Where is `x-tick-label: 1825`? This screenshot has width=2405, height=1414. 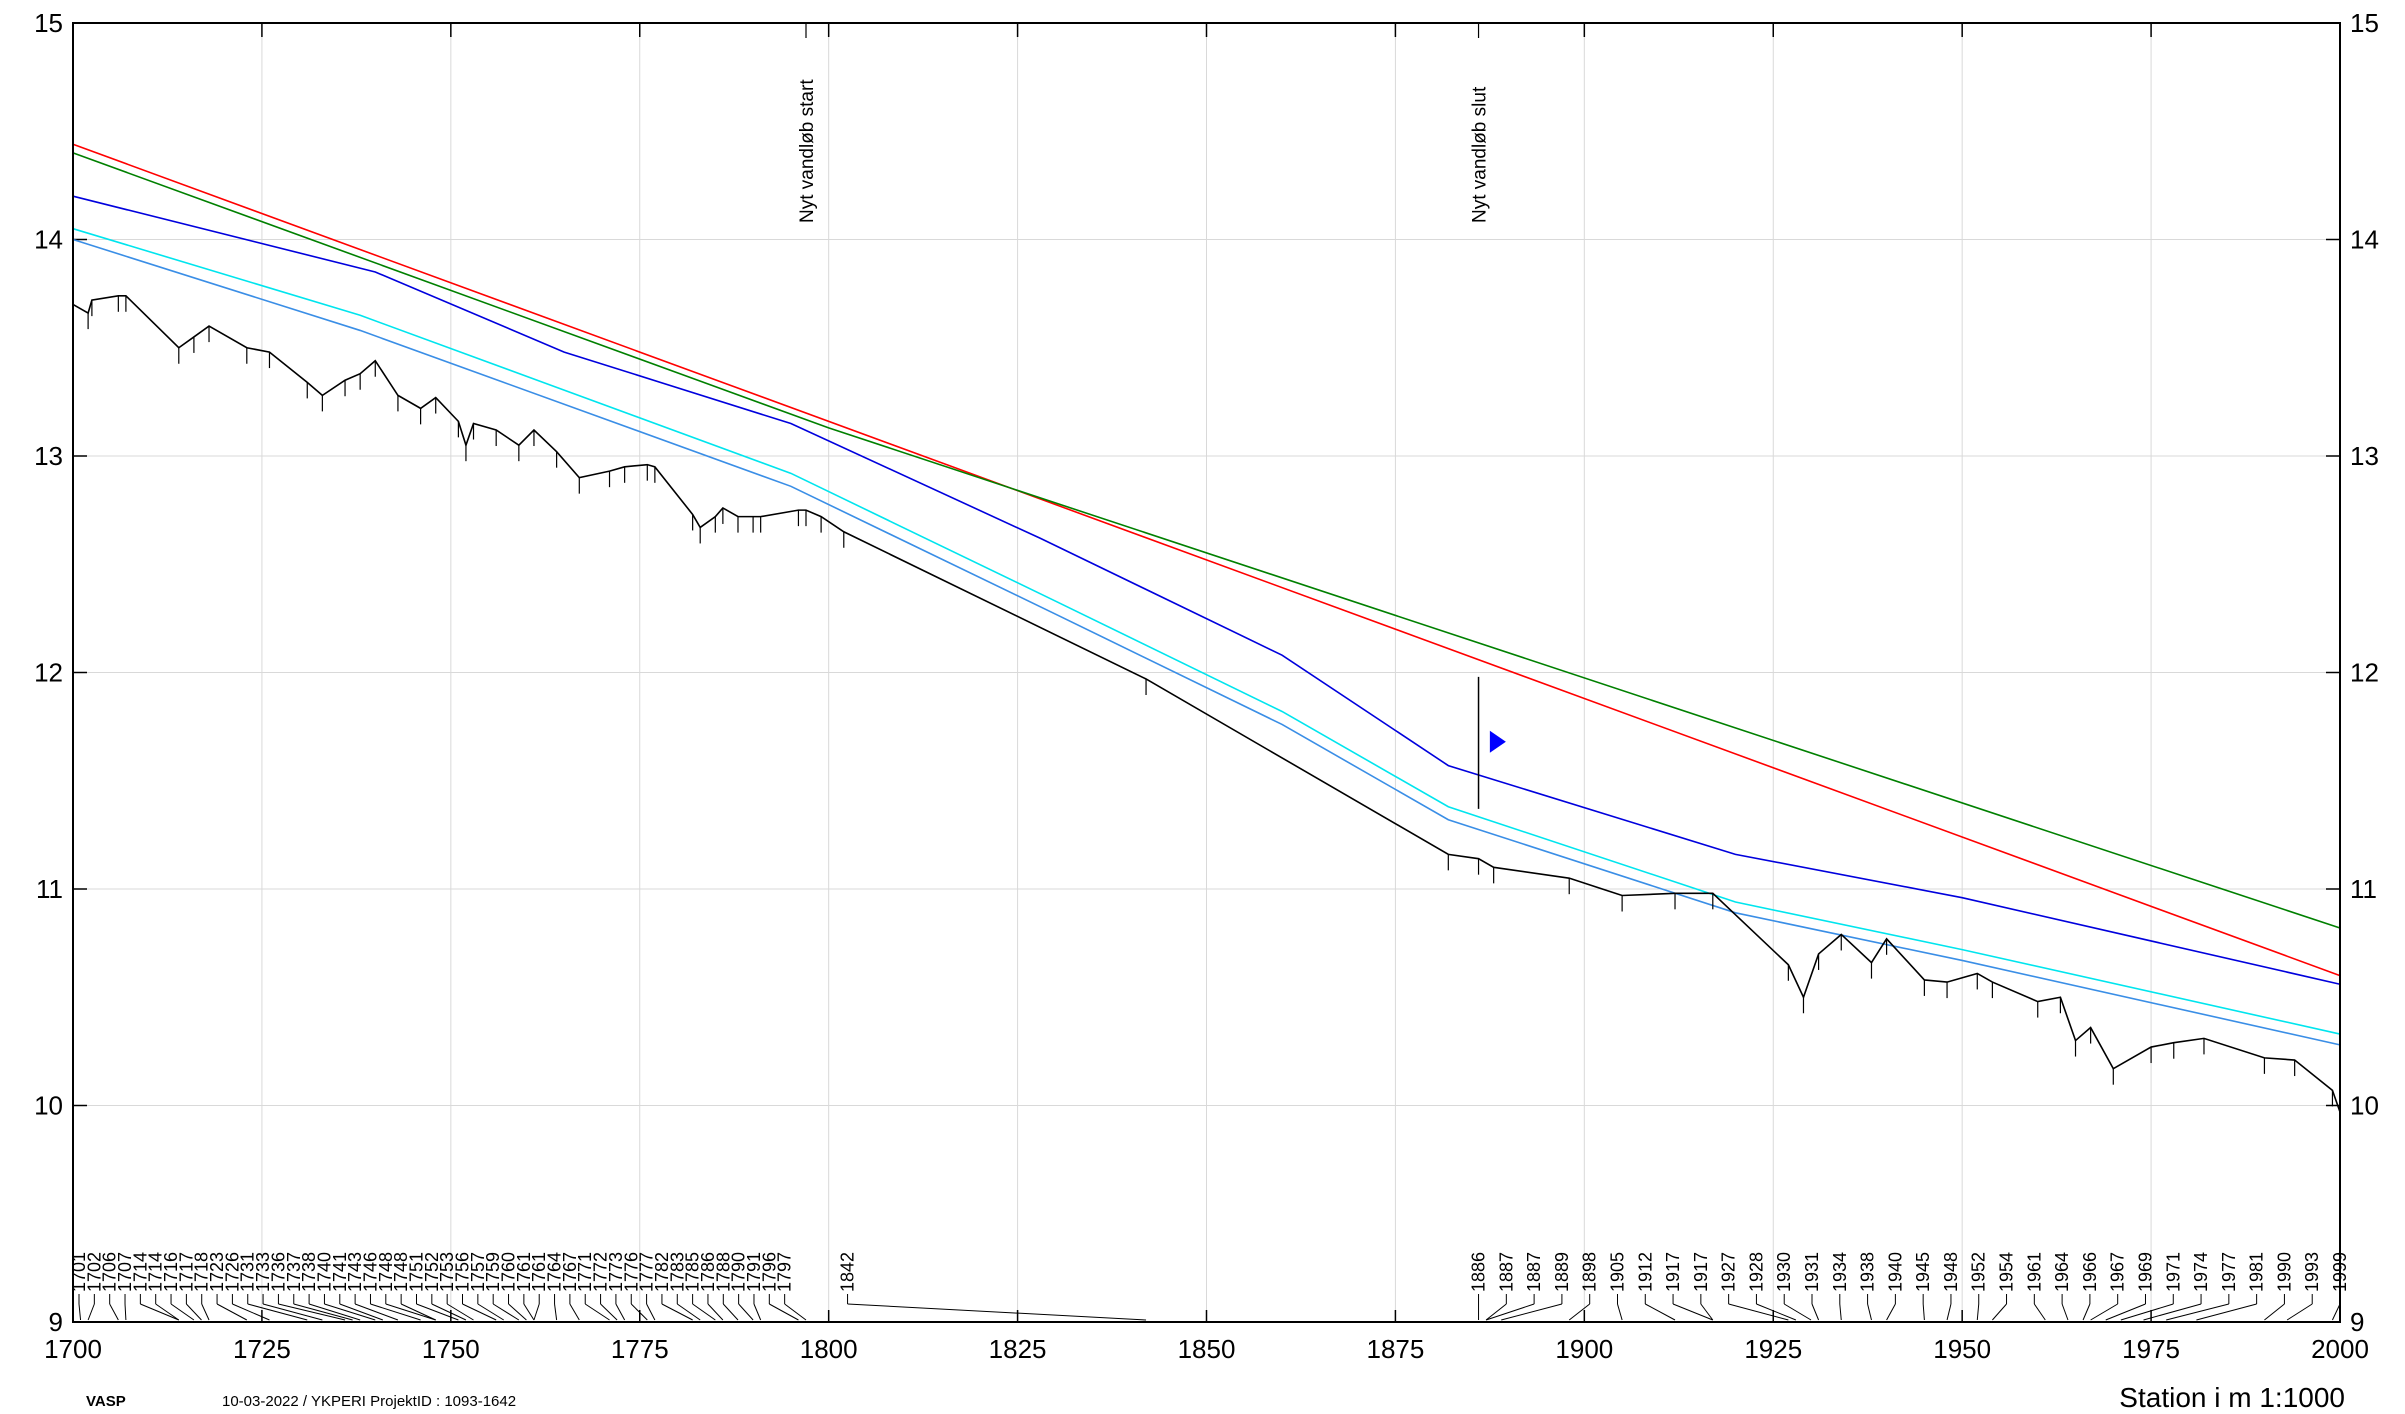
x-tick-label: 1825 is located at coordinates (1018, 1349).